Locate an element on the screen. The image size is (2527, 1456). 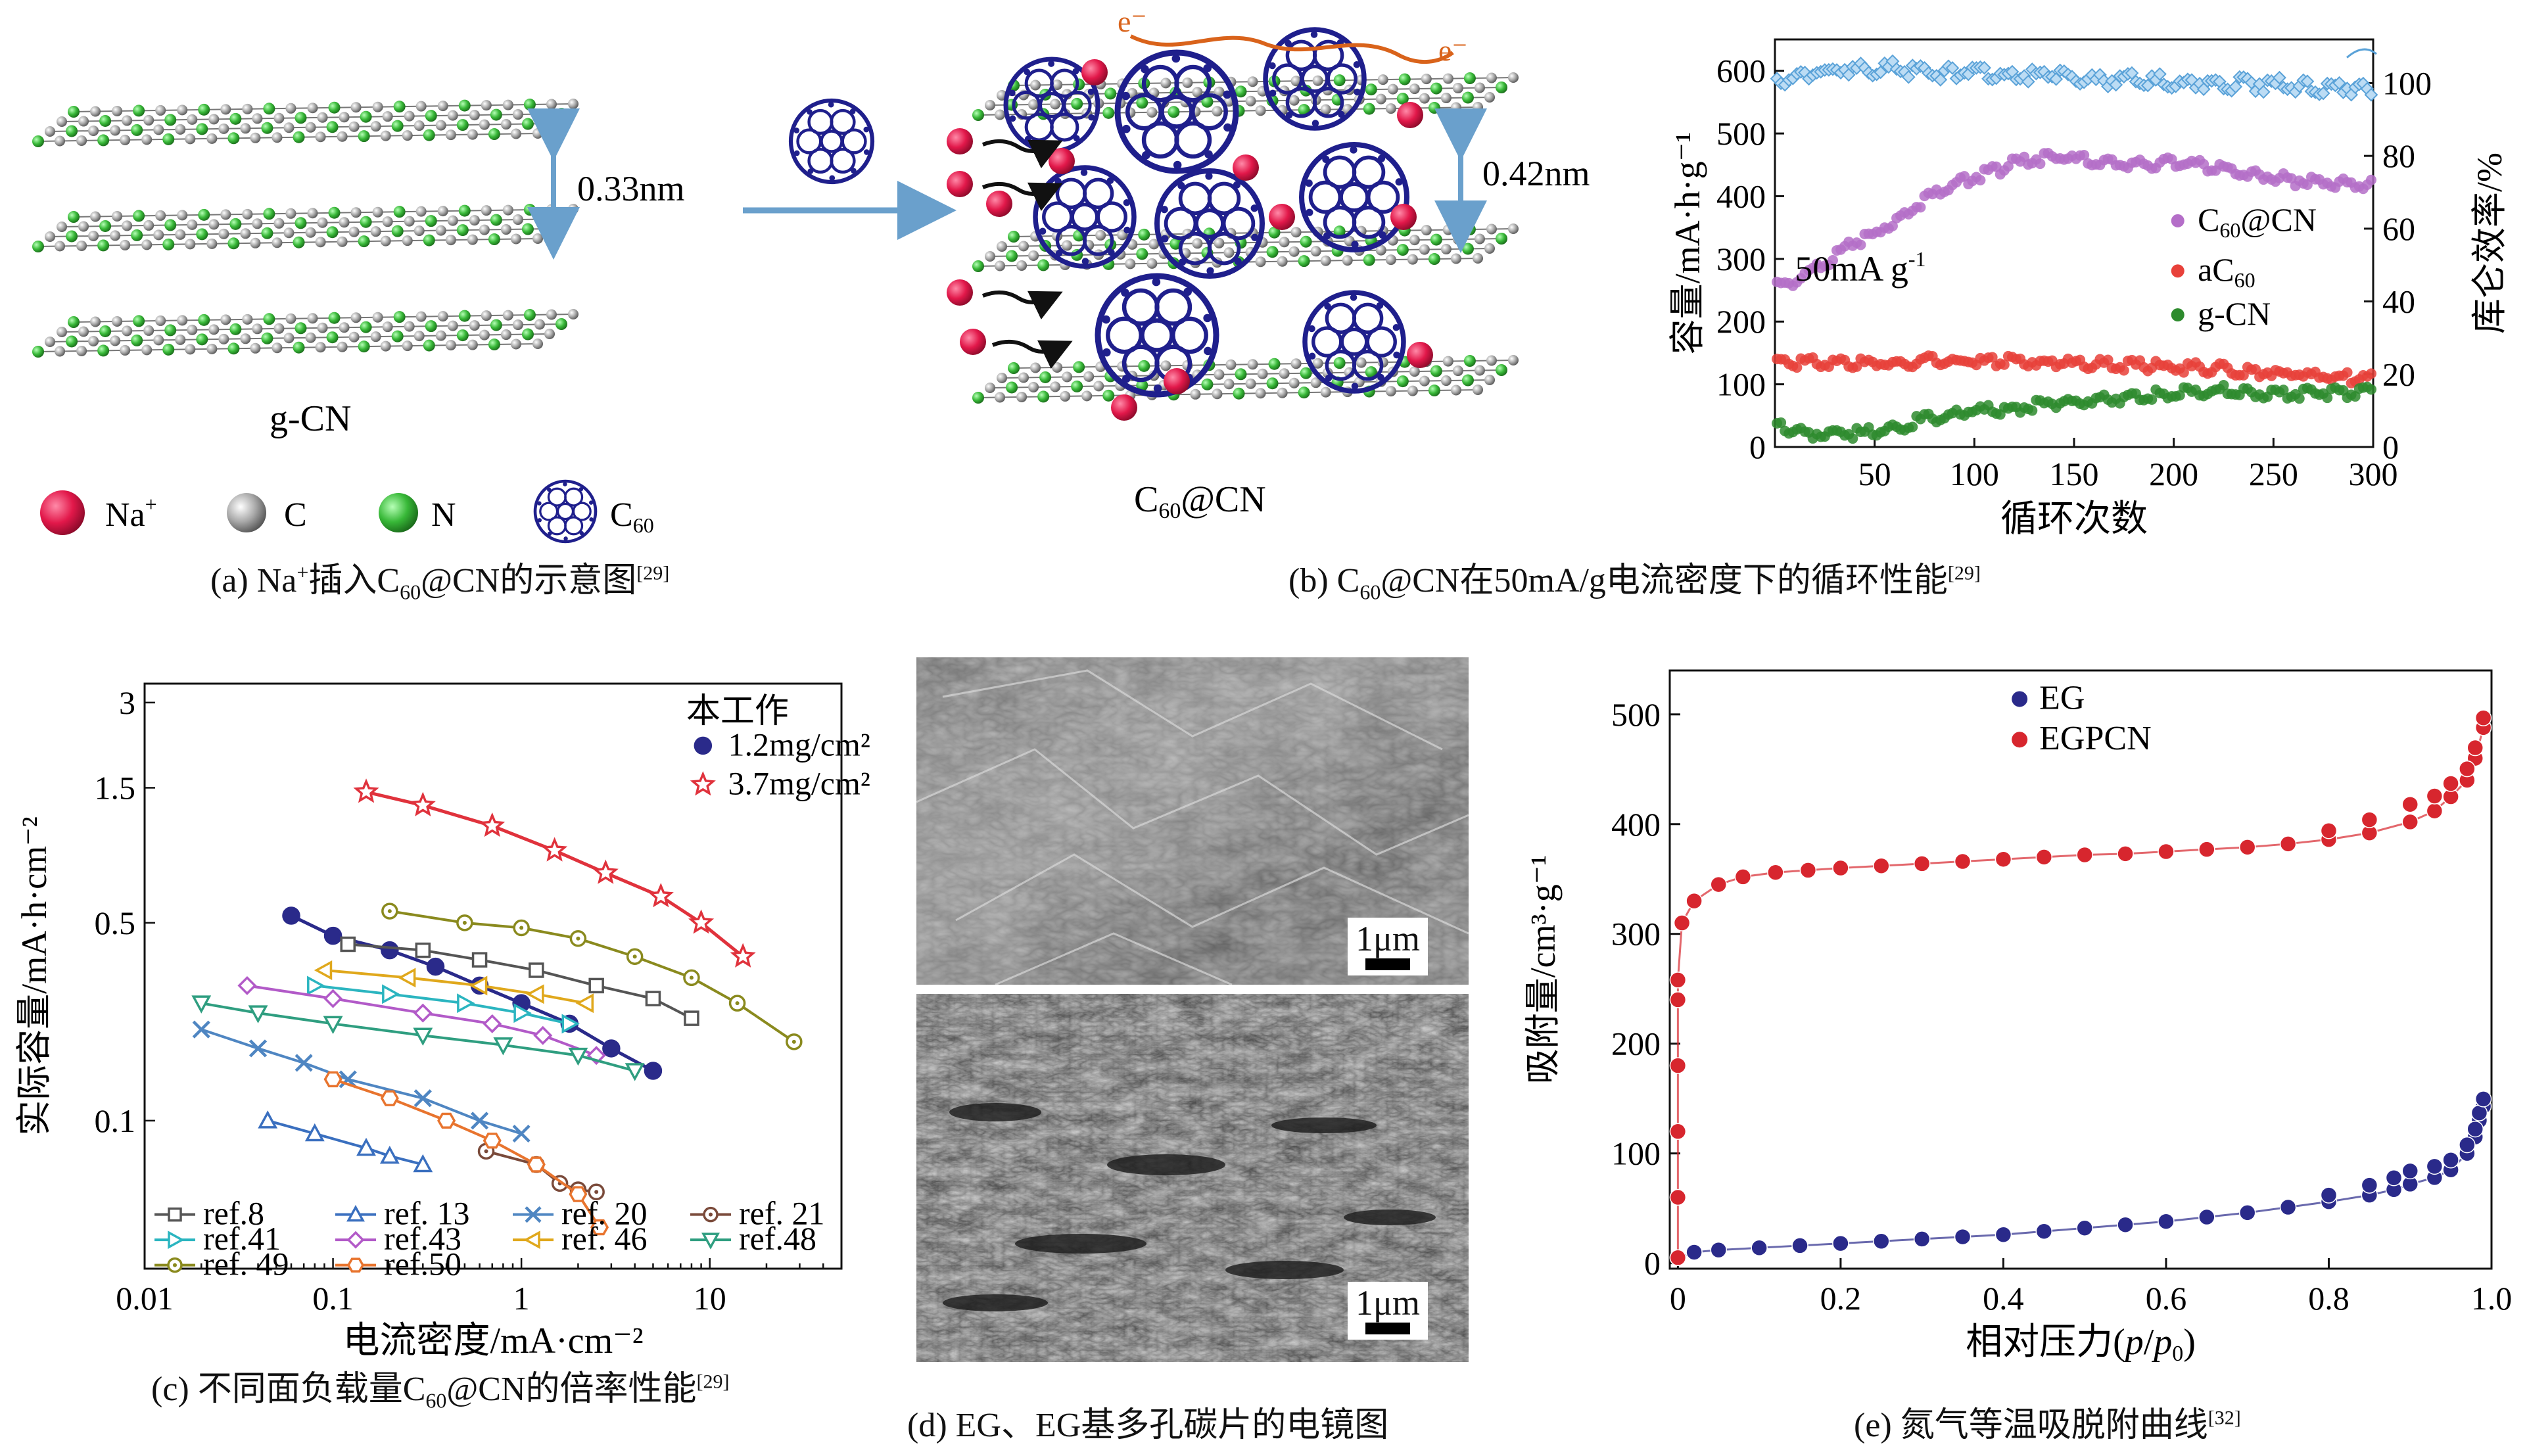
chart-b-xtick-label-2: 150 is located at coordinates (2074, 474).